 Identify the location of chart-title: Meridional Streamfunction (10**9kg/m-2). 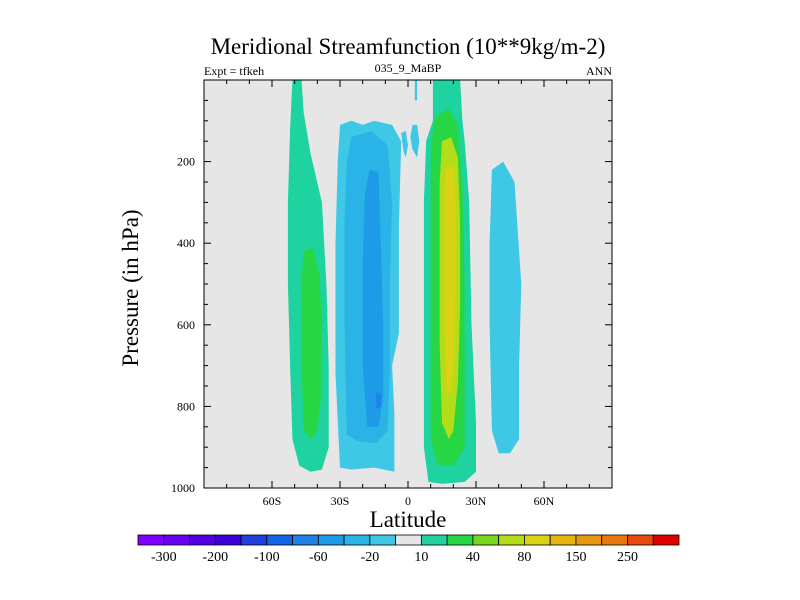
(408, 46).